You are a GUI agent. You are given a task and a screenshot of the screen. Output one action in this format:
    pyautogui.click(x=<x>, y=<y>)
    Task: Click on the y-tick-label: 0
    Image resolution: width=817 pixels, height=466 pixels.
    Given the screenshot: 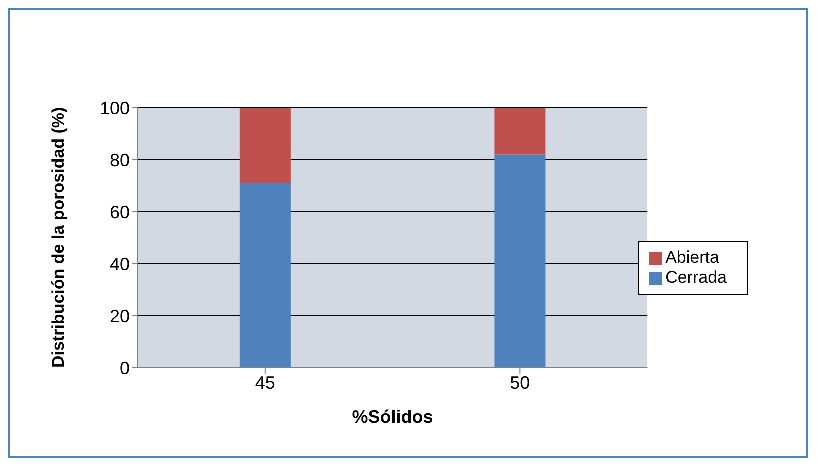 What is the action you would take?
    pyautogui.click(x=125, y=368)
    